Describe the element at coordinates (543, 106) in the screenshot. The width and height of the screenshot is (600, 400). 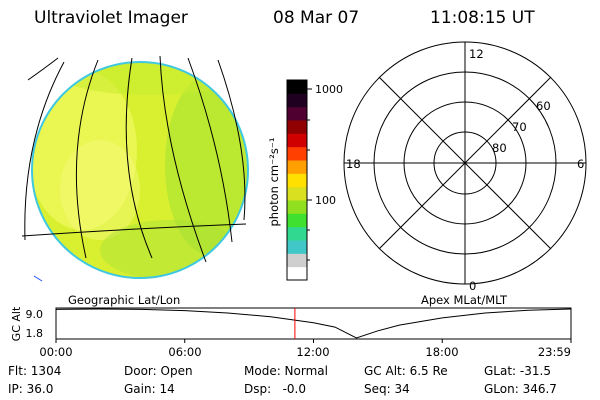
I see `mlat-label-60: 60` at that location.